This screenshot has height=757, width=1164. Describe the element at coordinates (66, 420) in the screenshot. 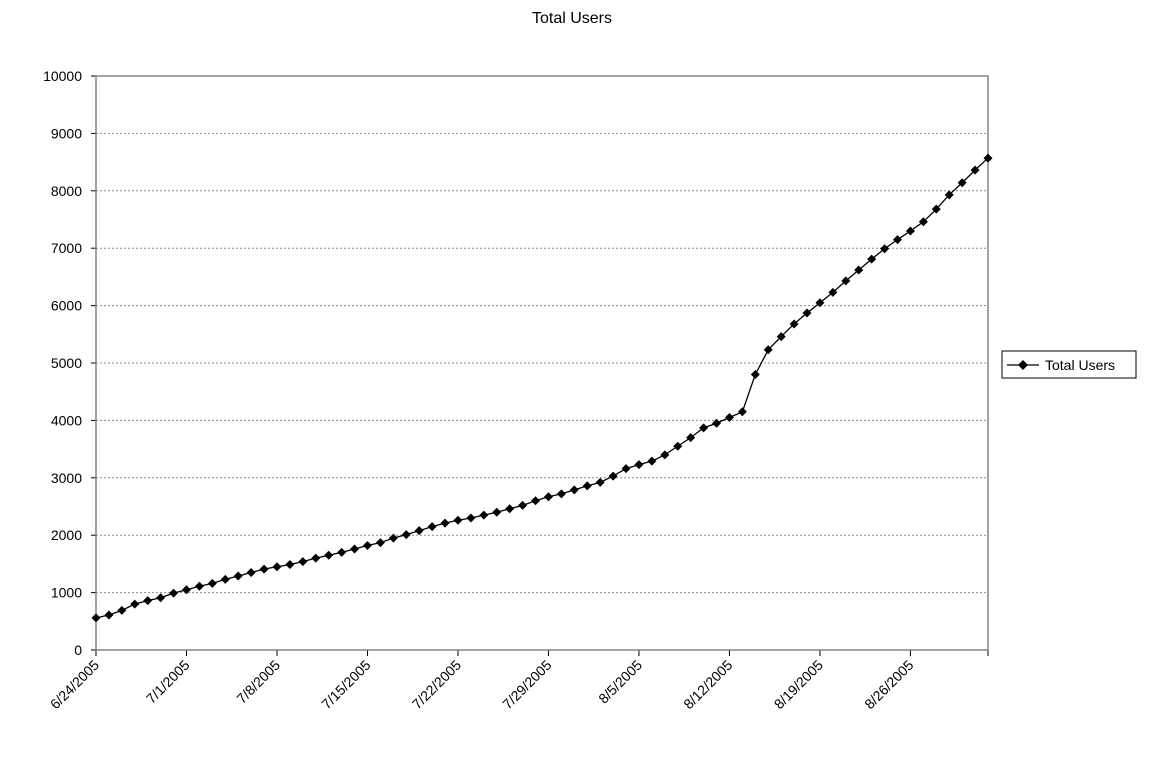

I see `y-tick-label: 4000` at that location.